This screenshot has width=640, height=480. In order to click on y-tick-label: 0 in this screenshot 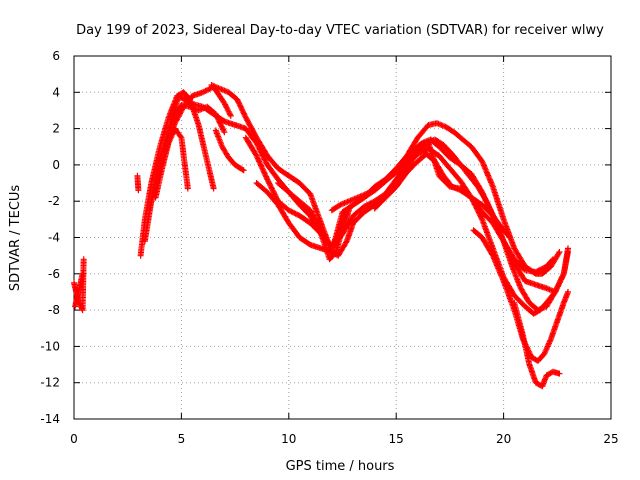, I will do `click(56, 165)`.